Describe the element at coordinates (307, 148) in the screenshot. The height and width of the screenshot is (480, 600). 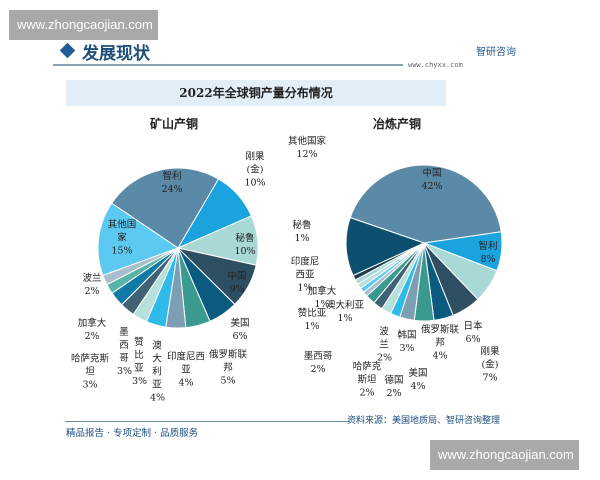
I see `slice-label: 其他国家 12%` at that location.